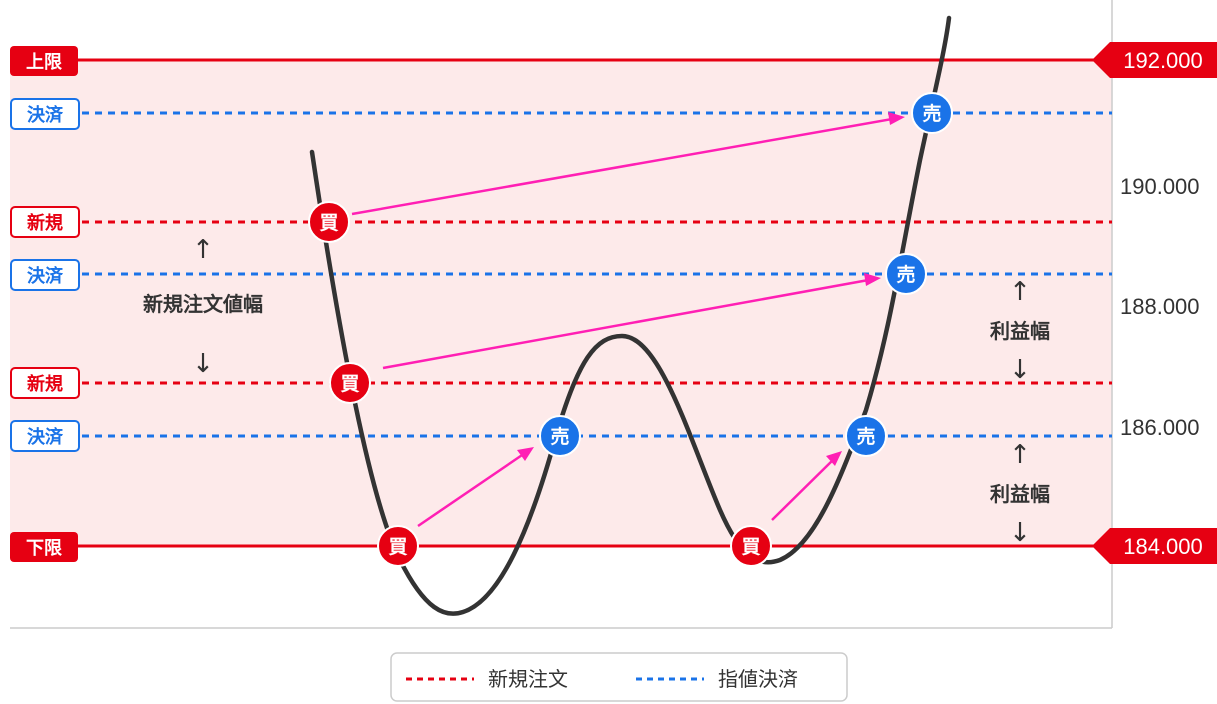 The image size is (1217, 704). What do you see at coordinates (1163, 60) in the screenshot?
I see `upper-price-label: 192.000` at bounding box center [1163, 60].